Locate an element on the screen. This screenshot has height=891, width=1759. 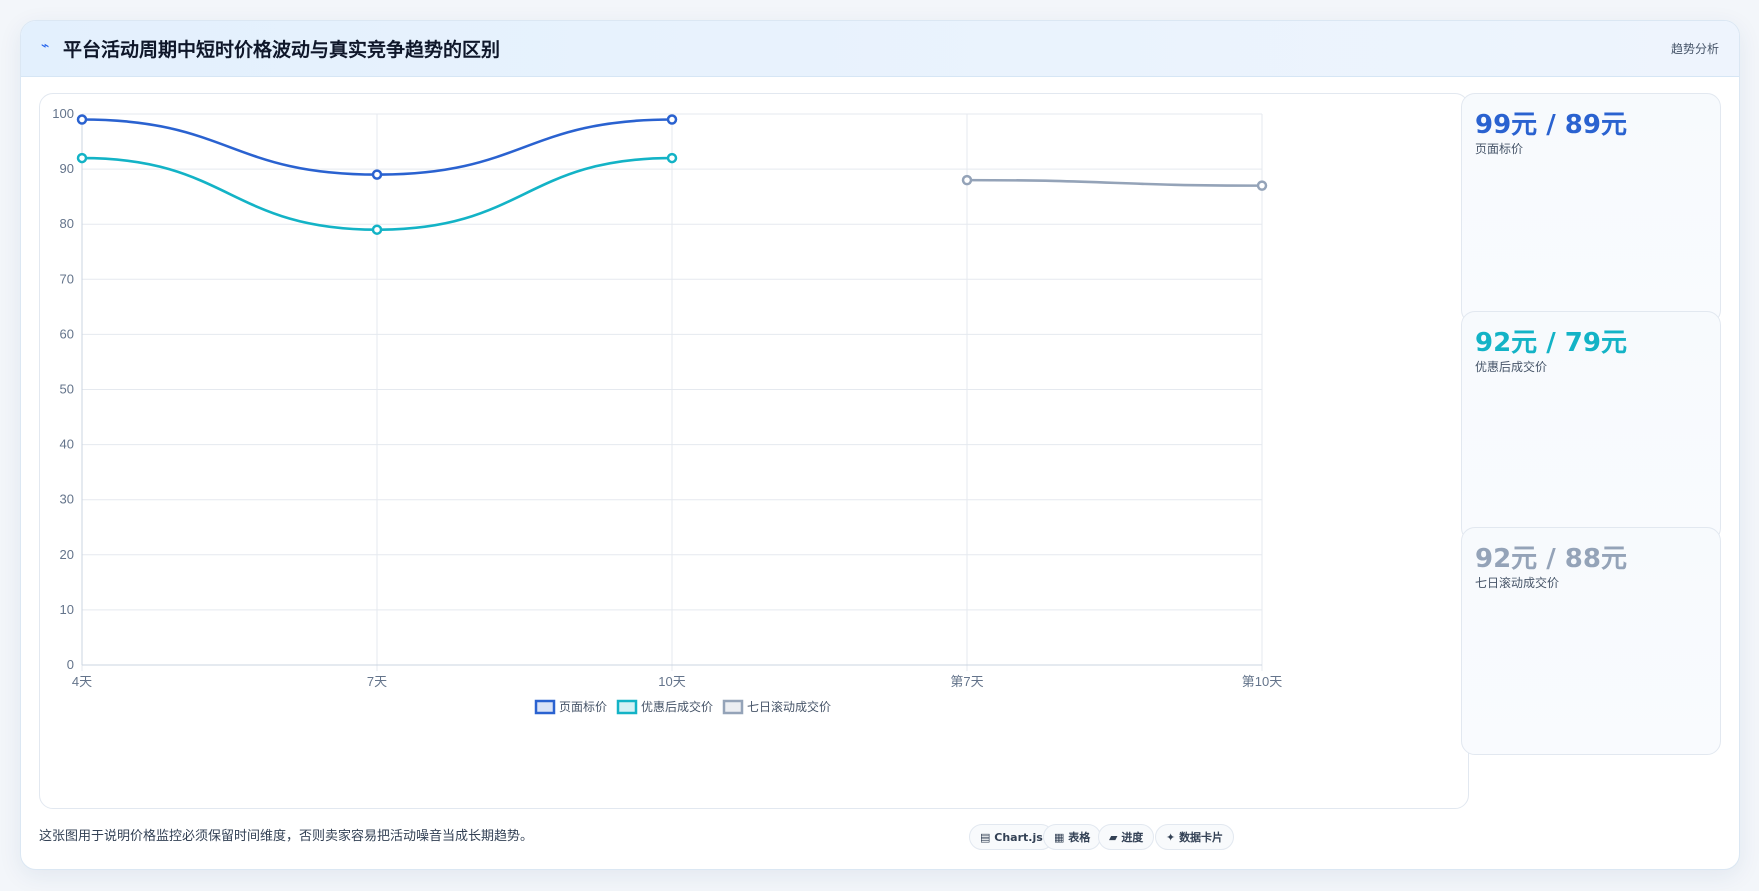
x-tick-label: 7天 is located at coordinates (377, 681).